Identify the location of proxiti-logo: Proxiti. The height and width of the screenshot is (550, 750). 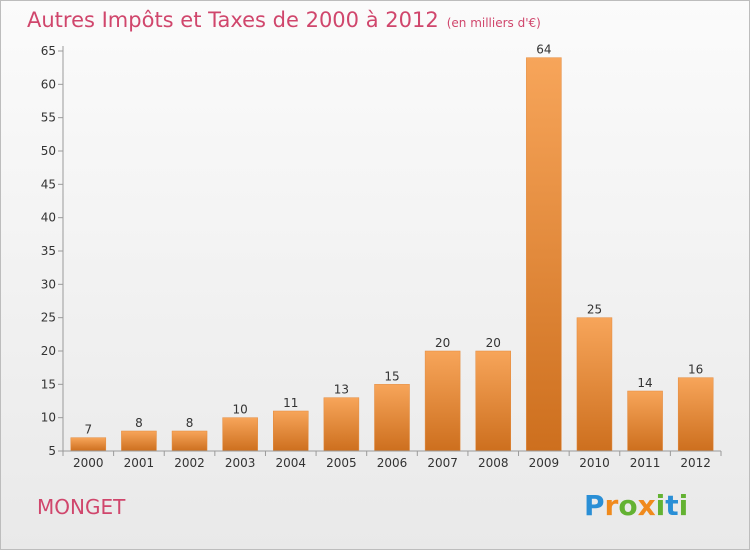
(636, 505).